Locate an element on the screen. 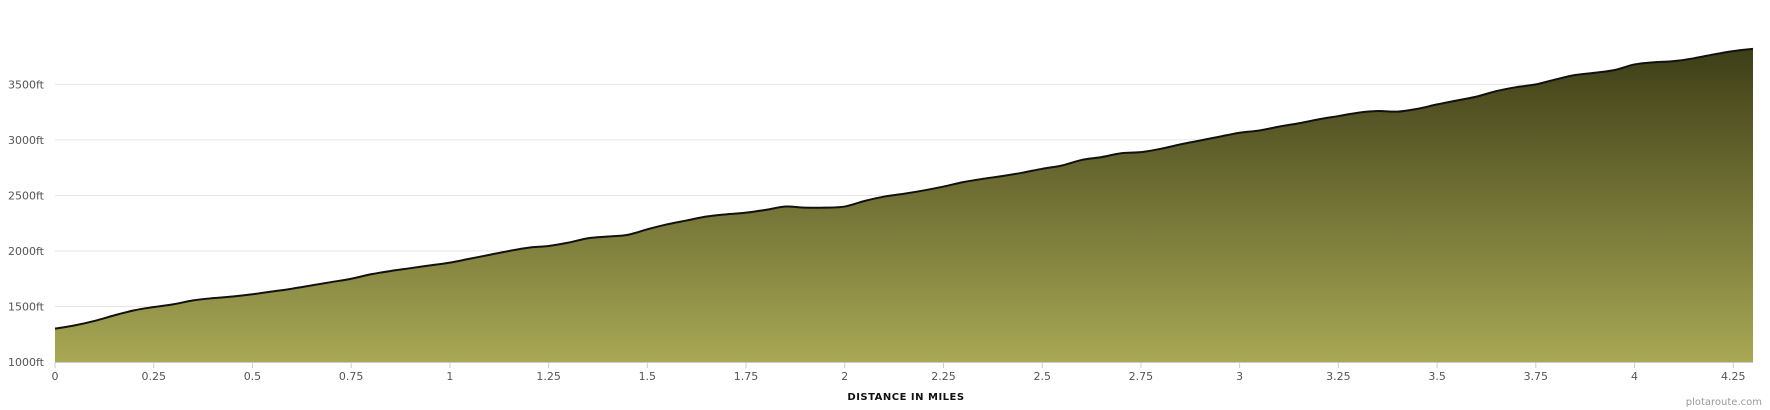  y-tick-label: 2500ft is located at coordinates (26, 195).